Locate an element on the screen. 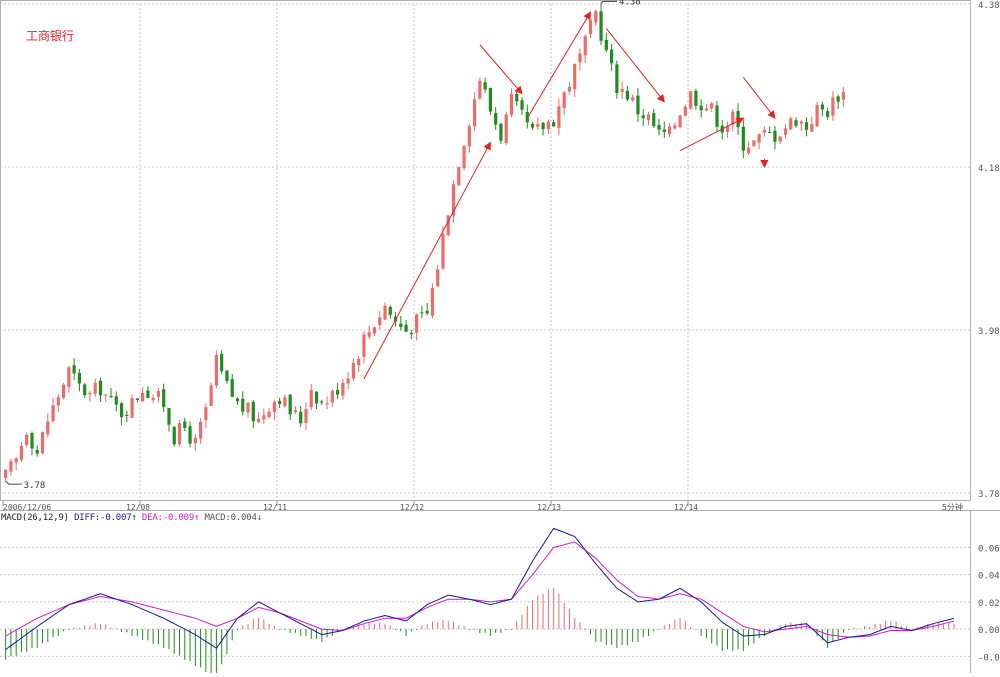 The height and width of the screenshot is (677, 1000). macd-legend-macd: MACD:0.004 is located at coordinates (230, 518).